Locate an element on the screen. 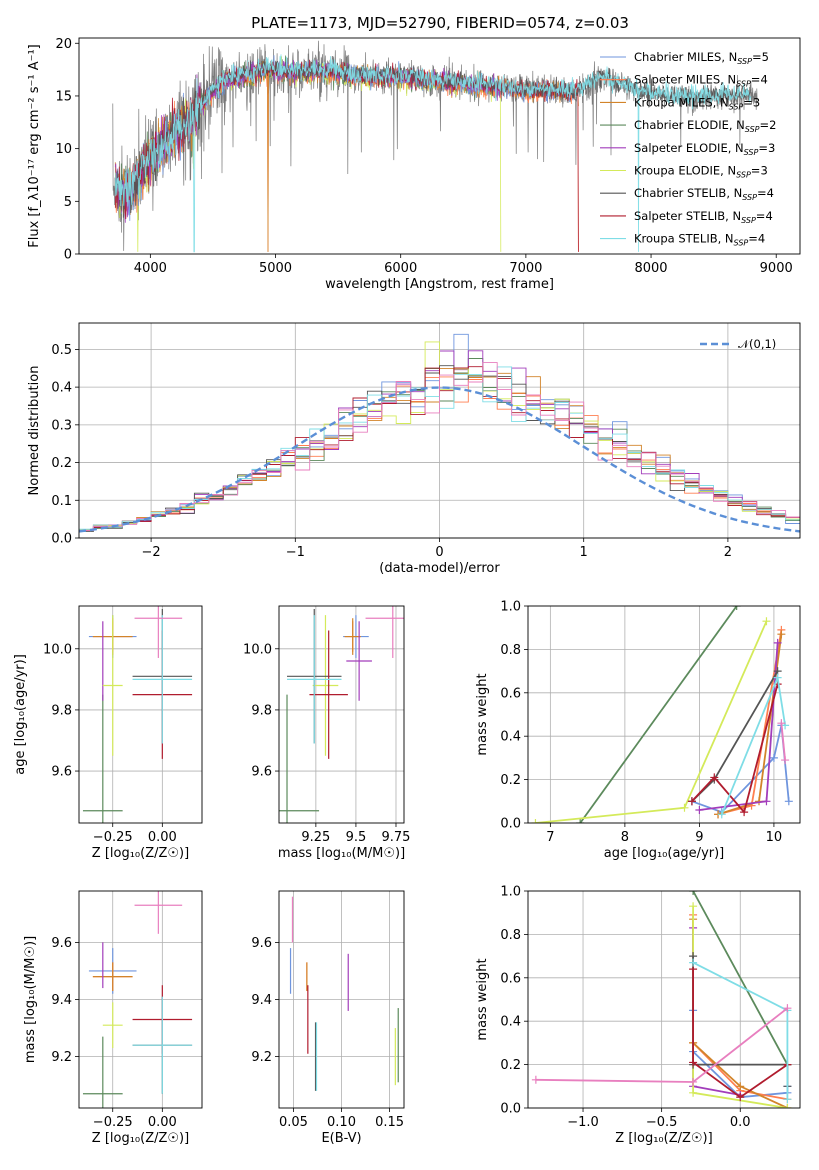 The height and width of the screenshot is (1170, 819). legend-entry: Chabrier ELODIE, NSSP=2 is located at coordinates (705, 126).